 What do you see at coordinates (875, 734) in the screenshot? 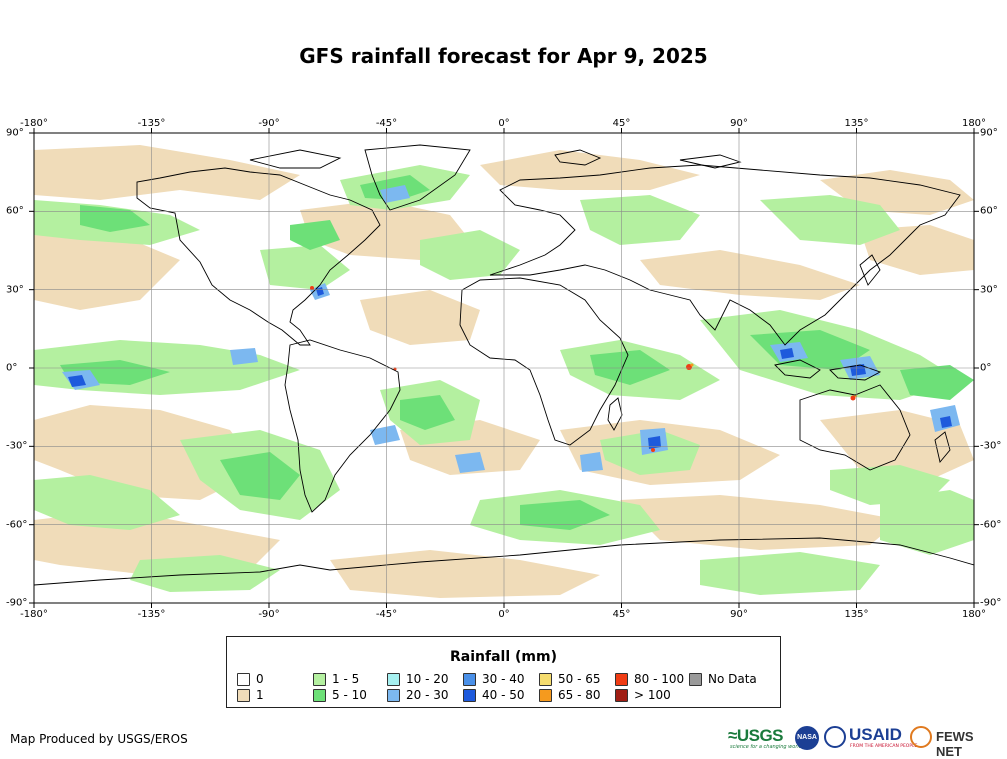
I see `usaid-logo: USAID` at bounding box center [875, 734].